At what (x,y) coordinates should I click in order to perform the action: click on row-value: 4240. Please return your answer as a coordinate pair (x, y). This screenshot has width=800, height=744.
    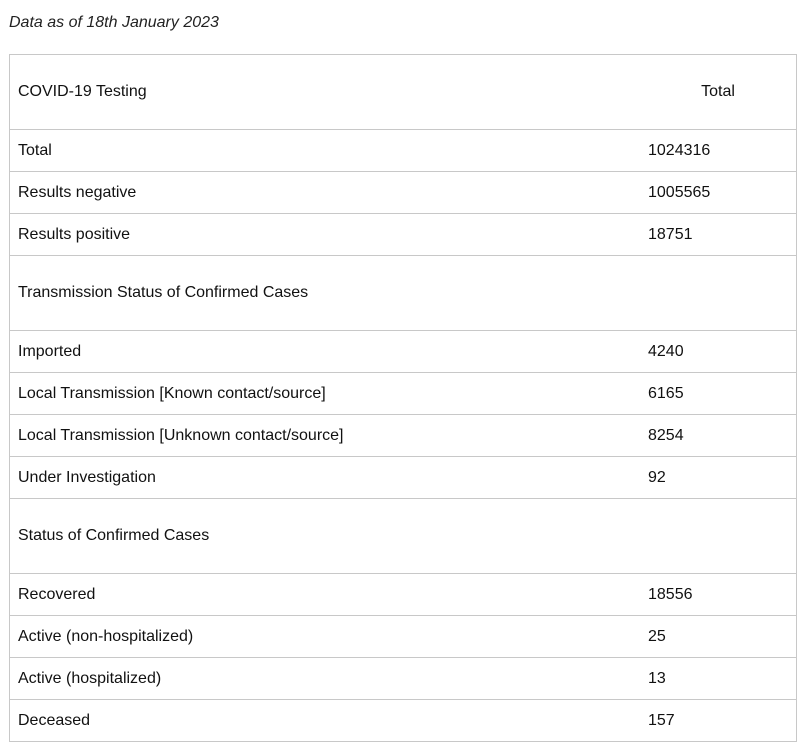
    Looking at the image, I should click on (718, 351).